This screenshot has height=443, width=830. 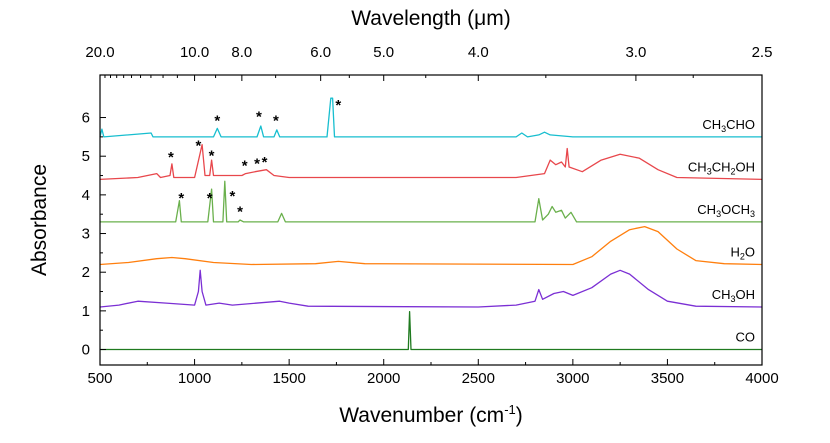 I want to click on series-label-1-part-1: 3, so click(x=709, y=171).